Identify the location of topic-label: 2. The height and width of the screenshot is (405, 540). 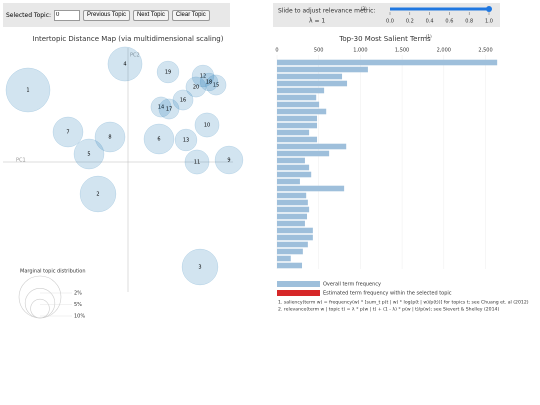
(97, 195).